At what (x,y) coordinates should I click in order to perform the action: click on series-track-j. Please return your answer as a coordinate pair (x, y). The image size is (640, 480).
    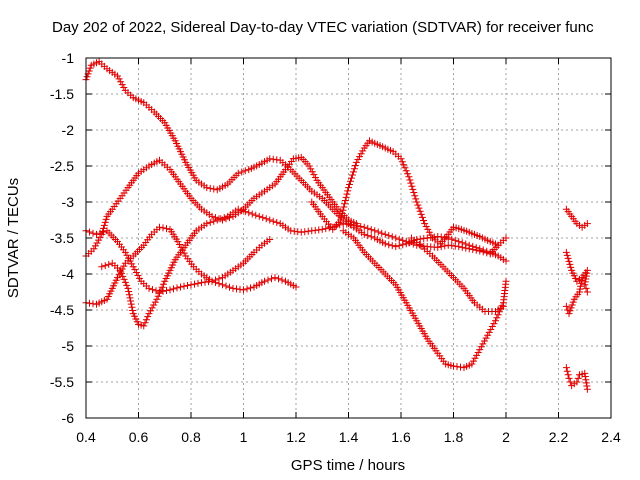
    Looking at the image, I should click on (576, 272).